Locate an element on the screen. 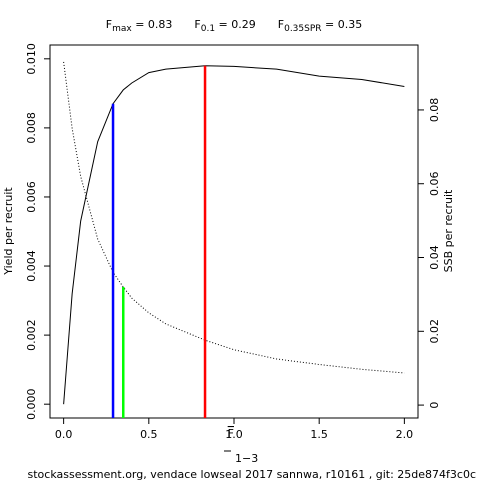 The height and width of the screenshot is (480, 480). title-sub: 0.35SPR is located at coordinates (302, 29).